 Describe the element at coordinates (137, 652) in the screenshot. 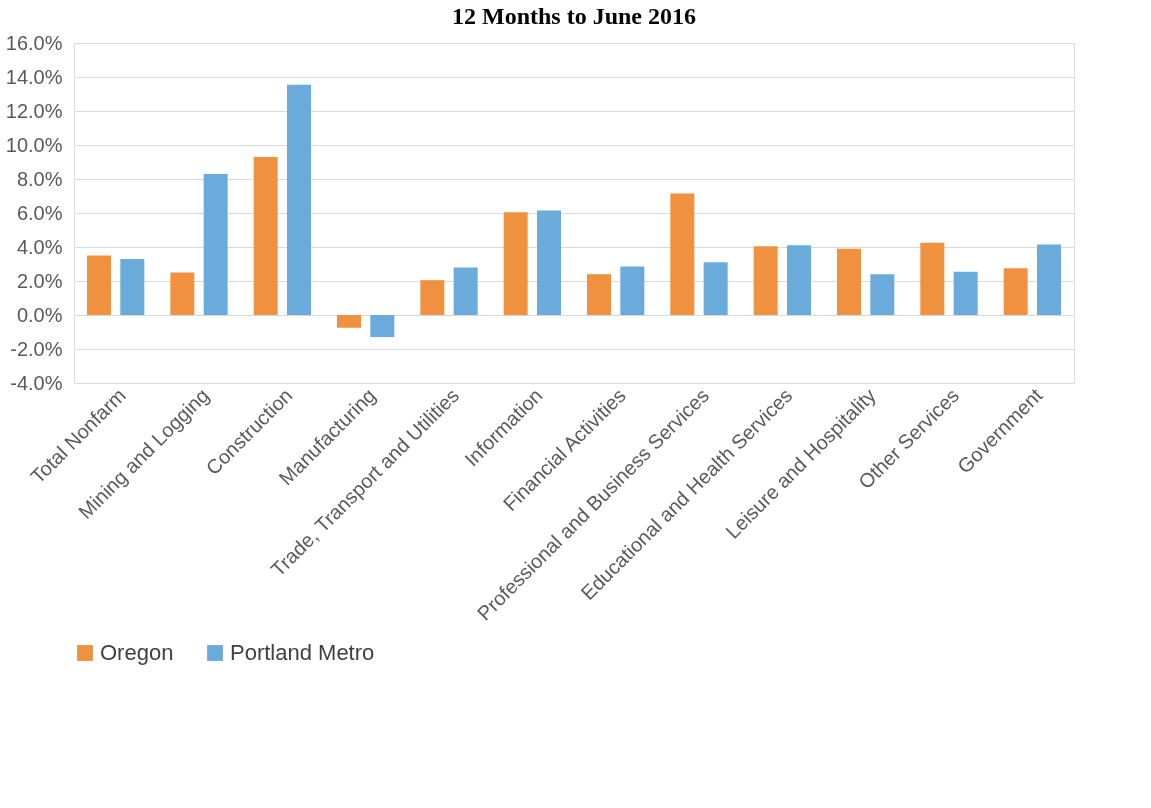

I see `legend-label: Oregon` at that location.